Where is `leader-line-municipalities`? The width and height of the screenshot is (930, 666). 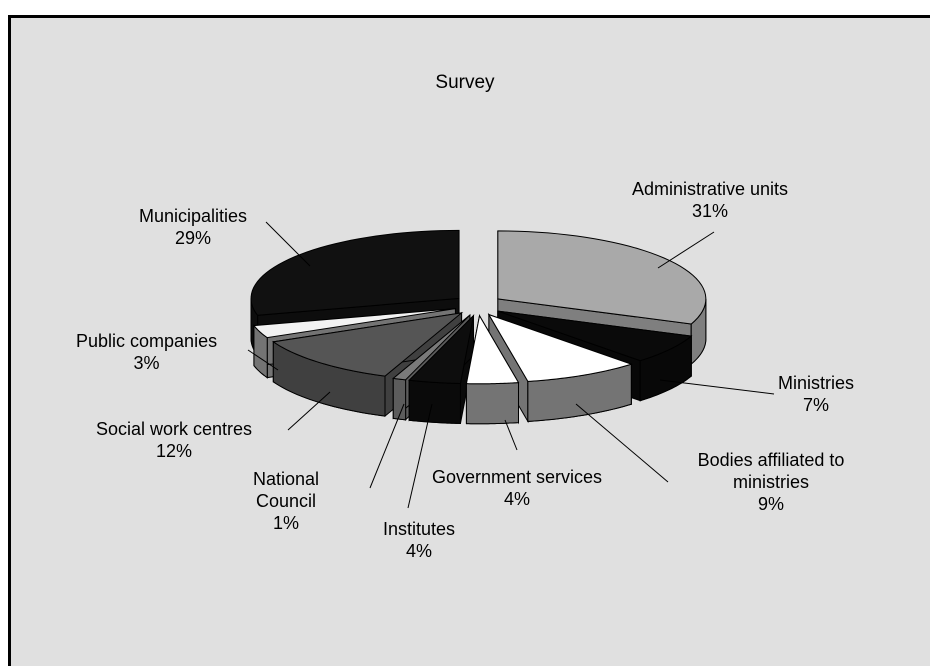 leader-line-municipalities is located at coordinates (288, 244).